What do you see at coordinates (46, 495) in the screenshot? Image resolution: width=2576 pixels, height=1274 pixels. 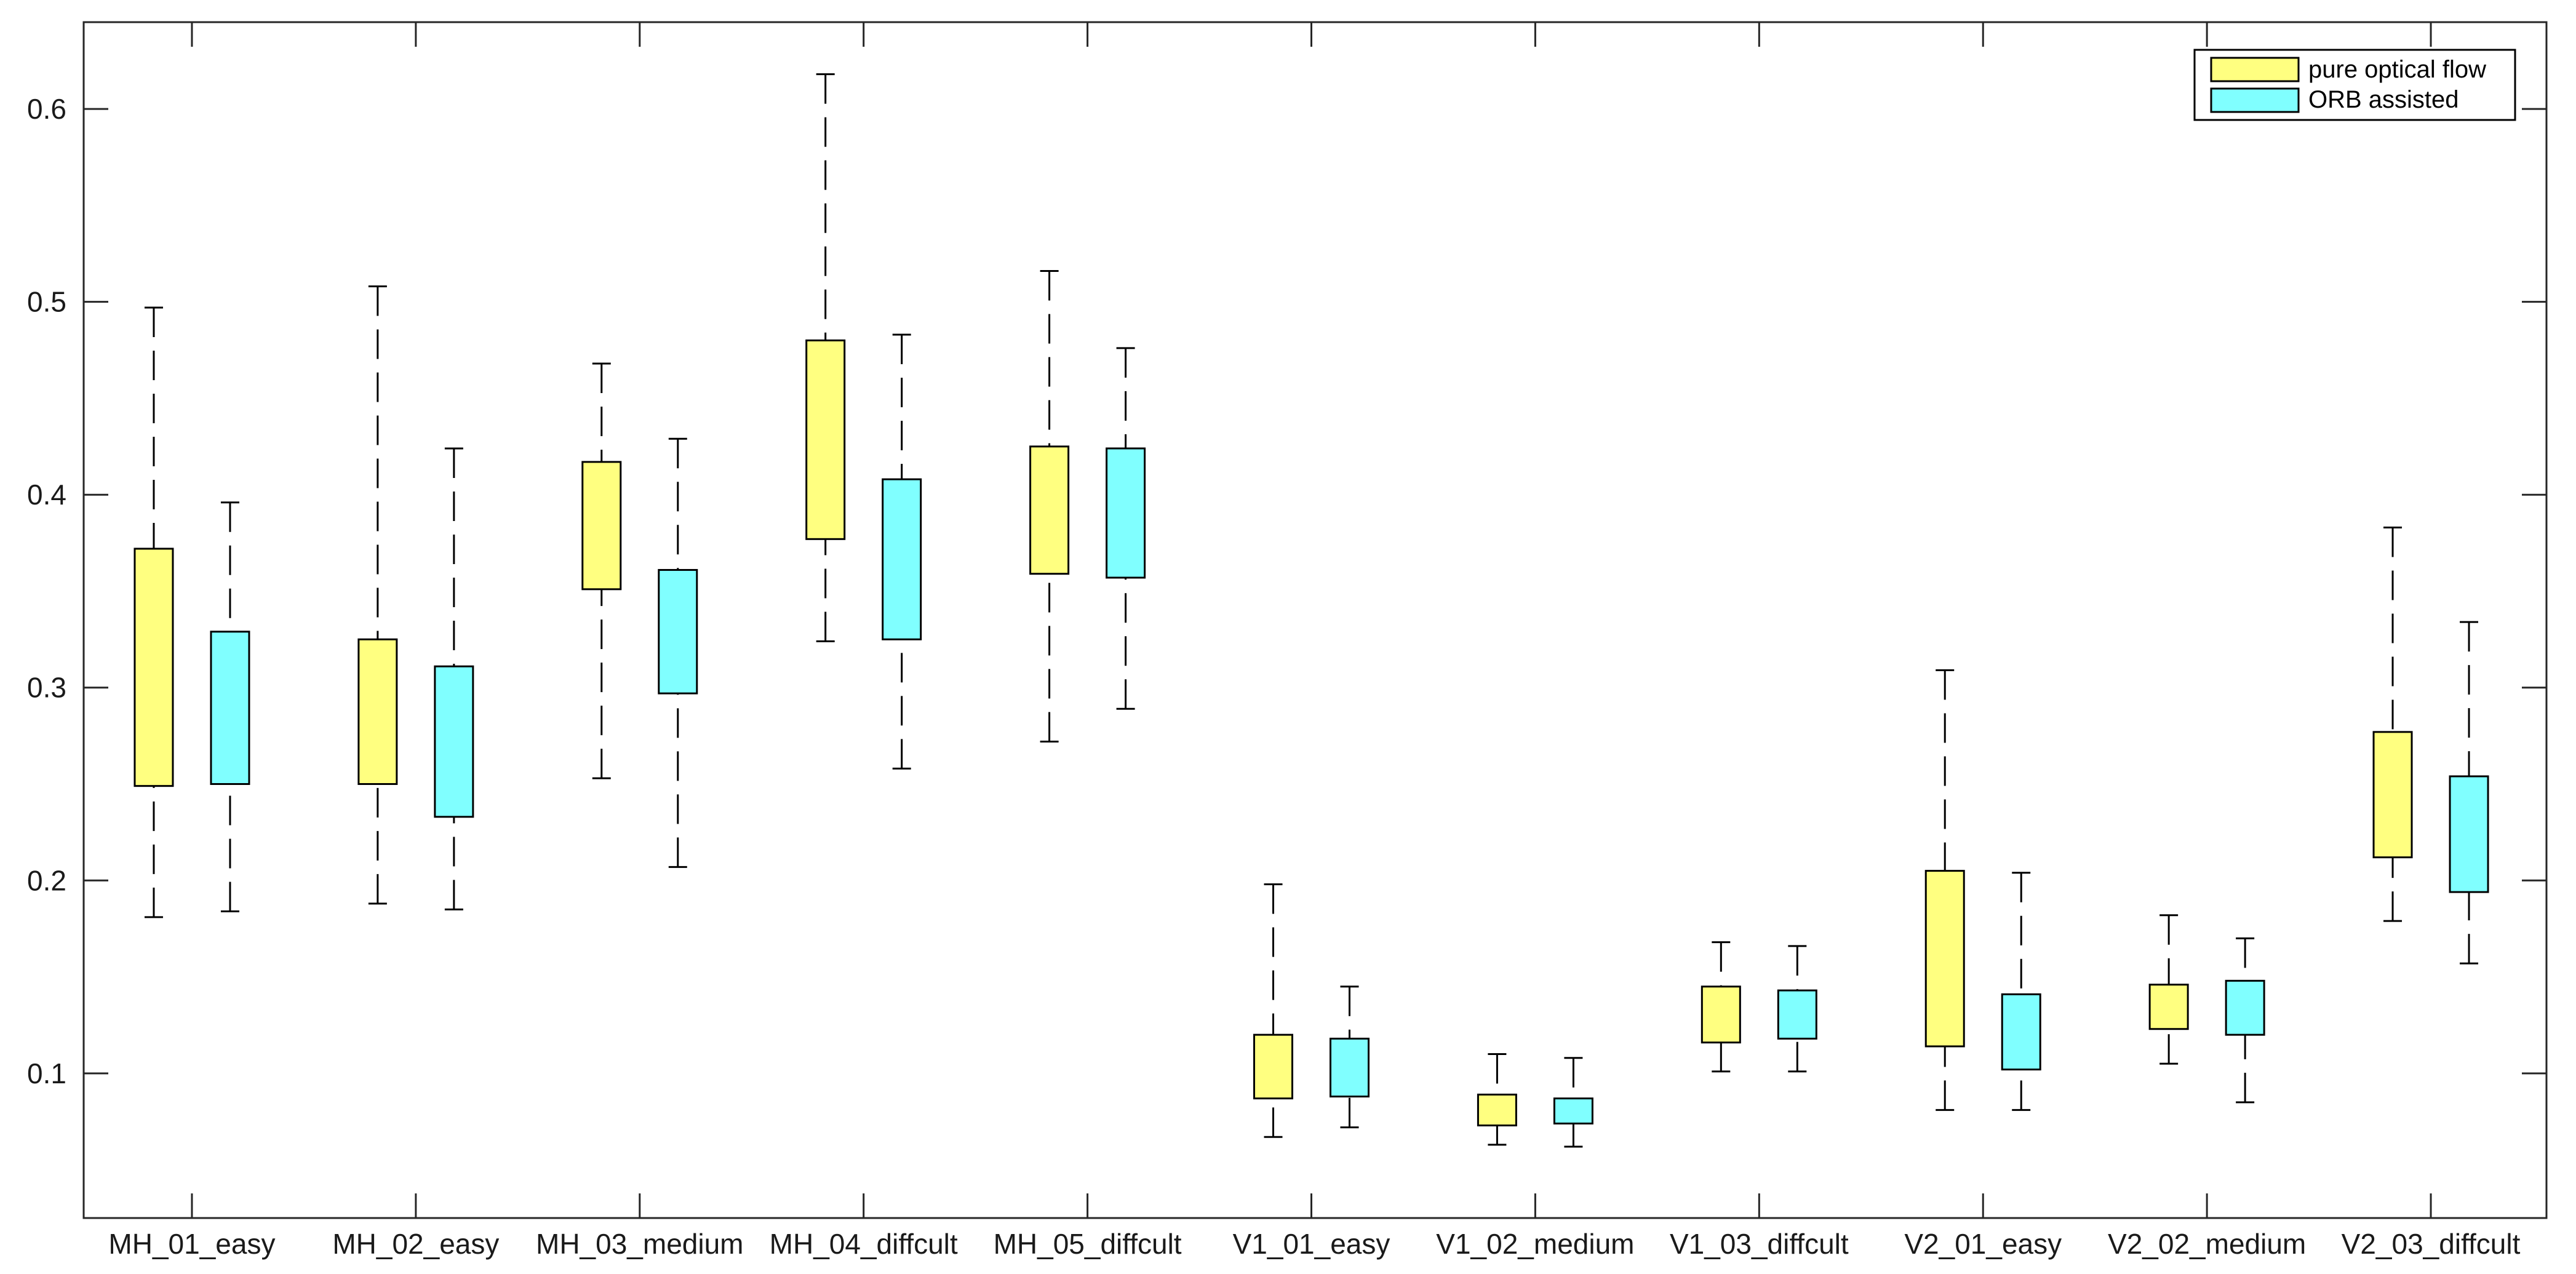 I see `y-tick-label: 0.4` at bounding box center [46, 495].